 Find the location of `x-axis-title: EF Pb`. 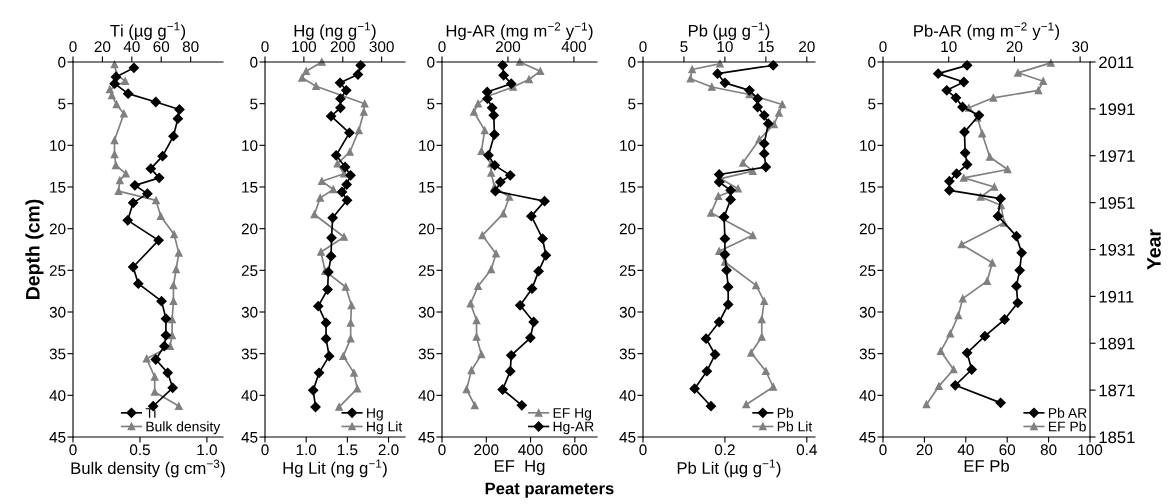

x-axis-title: EF Pb is located at coordinates (986, 465).